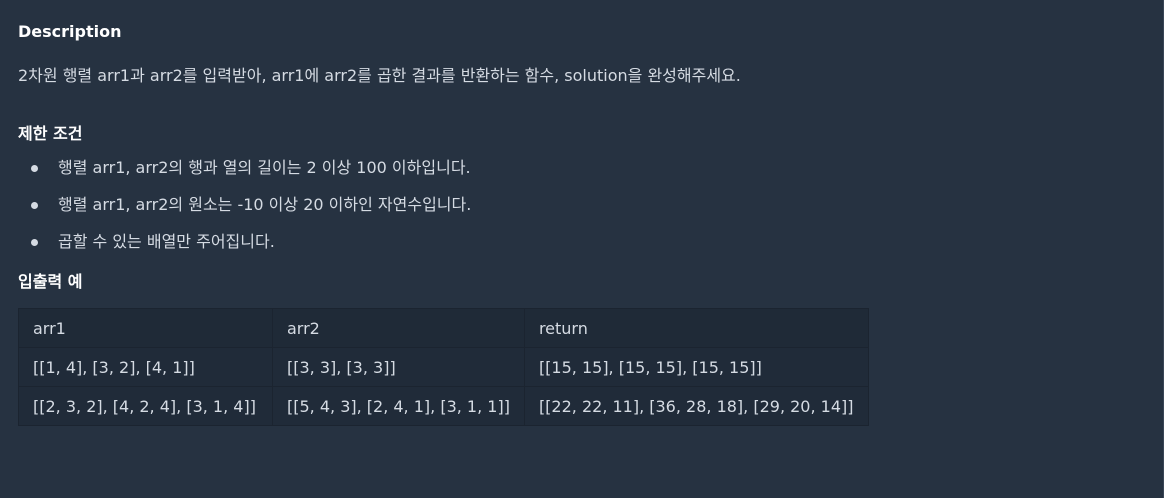 The image size is (1164, 498). I want to click on table-cell-arr1: [[1, 4], [3, 2], [4, 1]], so click(145, 367).